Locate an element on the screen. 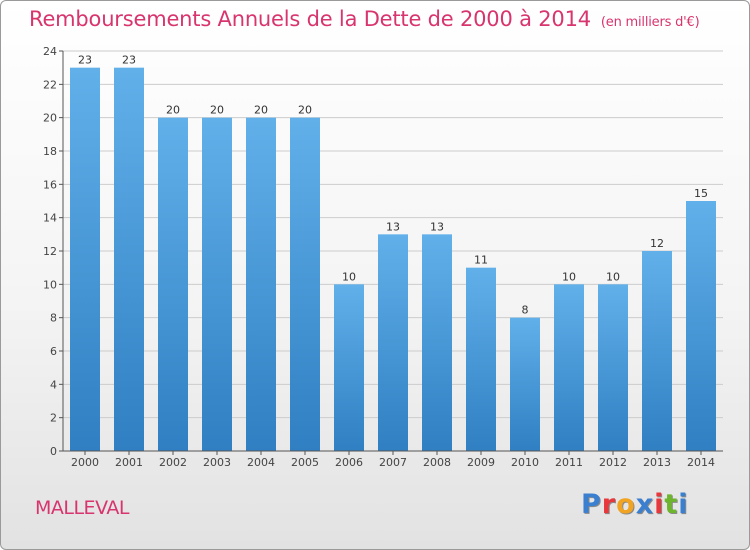 Image resolution: width=750 pixels, height=550 pixels. y-tick-label: 12 is located at coordinates (50, 251).